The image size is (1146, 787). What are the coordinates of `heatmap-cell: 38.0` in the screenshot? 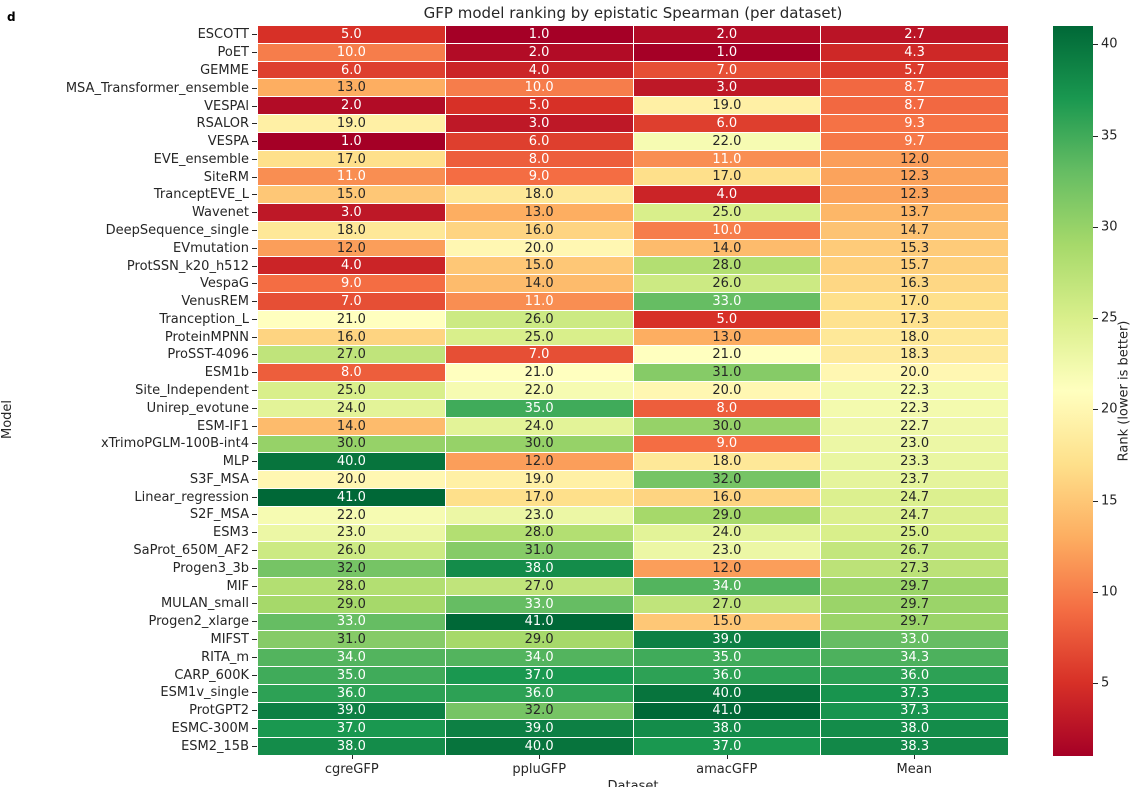 It's located at (351, 746).